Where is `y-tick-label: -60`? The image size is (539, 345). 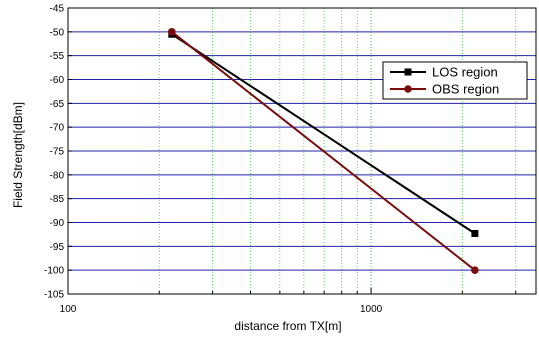
y-tick-label: -60 is located at coordinates (57, 80).